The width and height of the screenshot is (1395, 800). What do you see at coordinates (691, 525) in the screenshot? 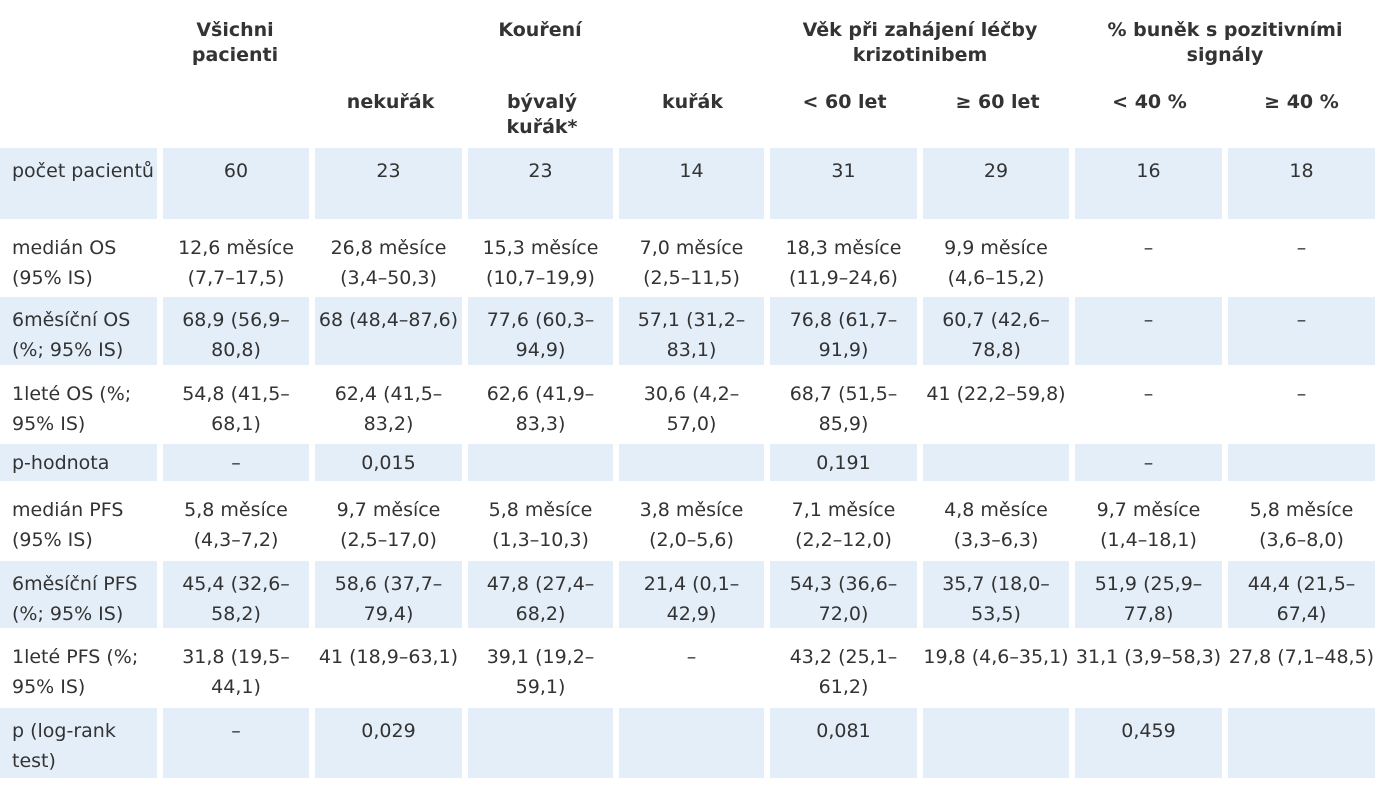
I see `table-cell: 3,8 měsíce (2,0–5,6)` at bounding box center [691, 525].